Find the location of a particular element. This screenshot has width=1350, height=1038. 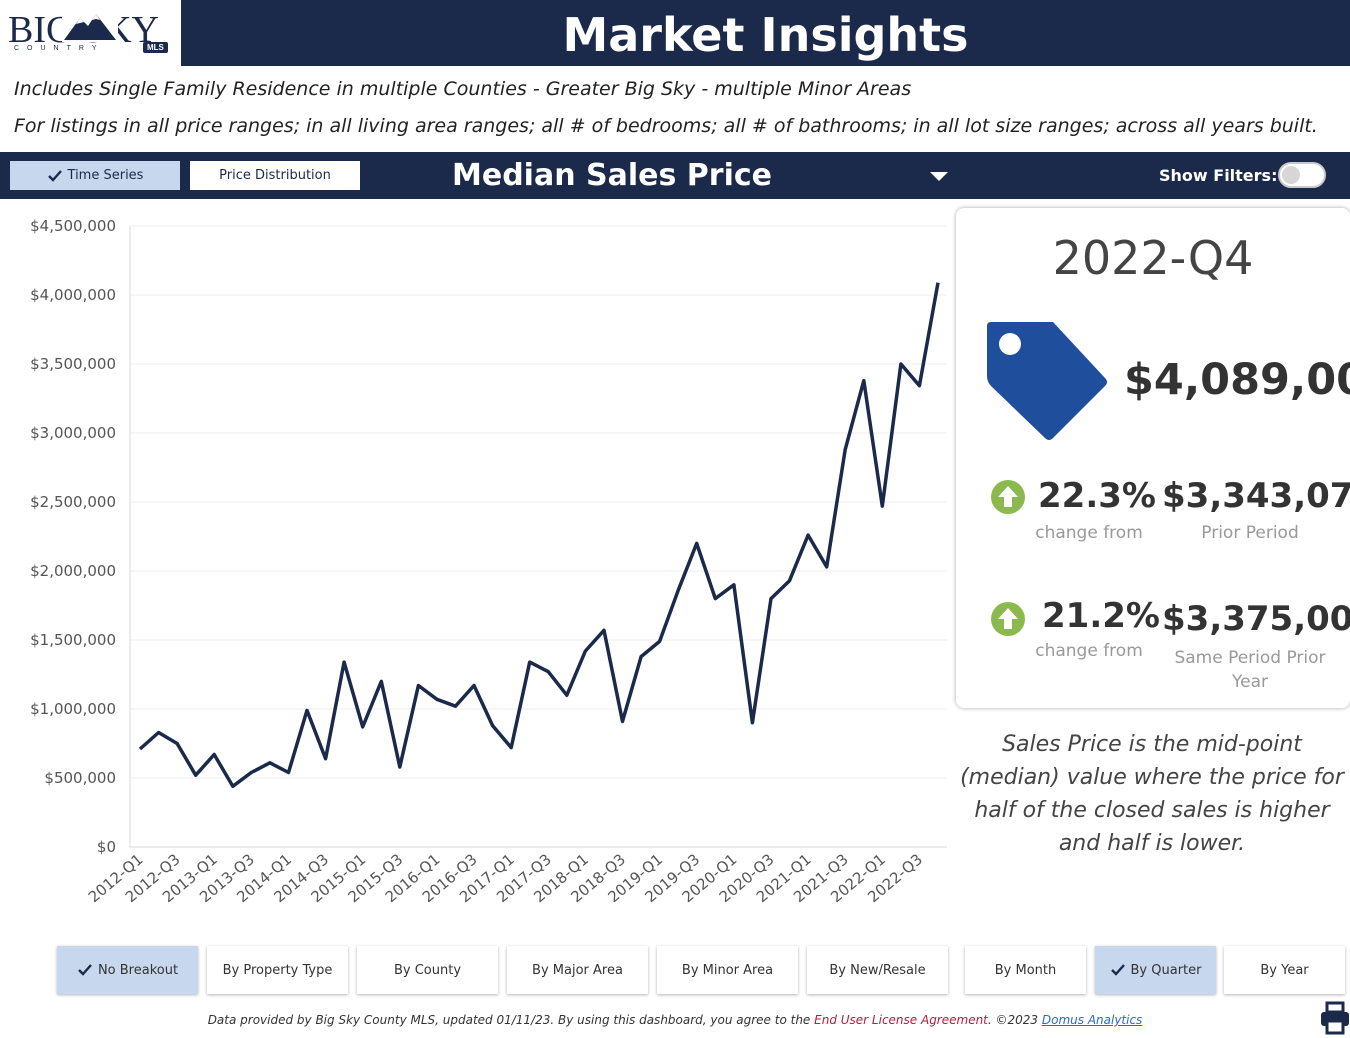

breakout_buttons-button-no-breakout: No Breakout is located at coordinates (127, 970).